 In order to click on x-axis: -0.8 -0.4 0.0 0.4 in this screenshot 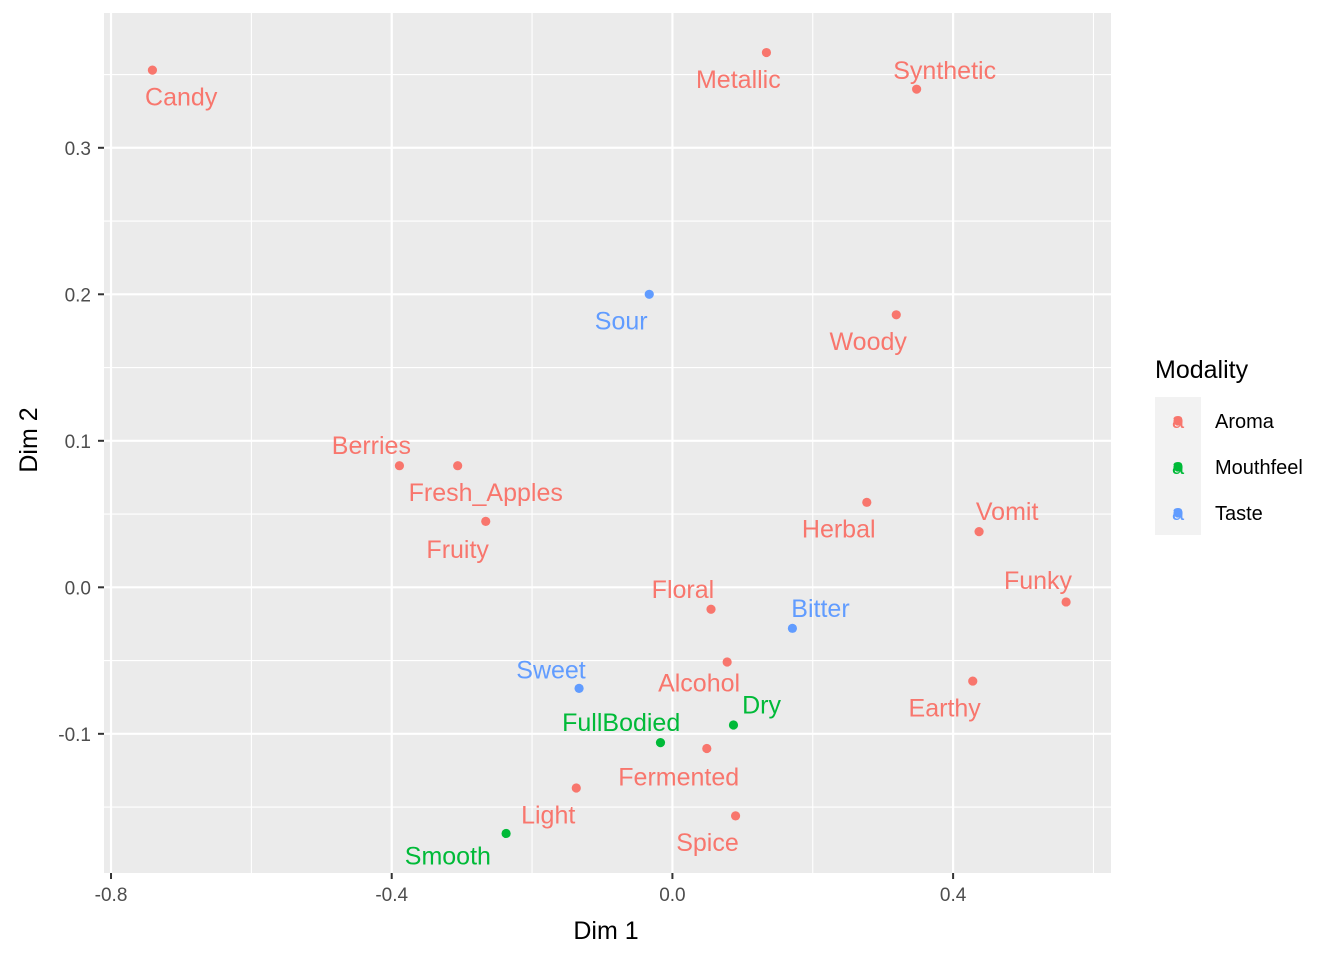, I will do `click(531, 889)`.